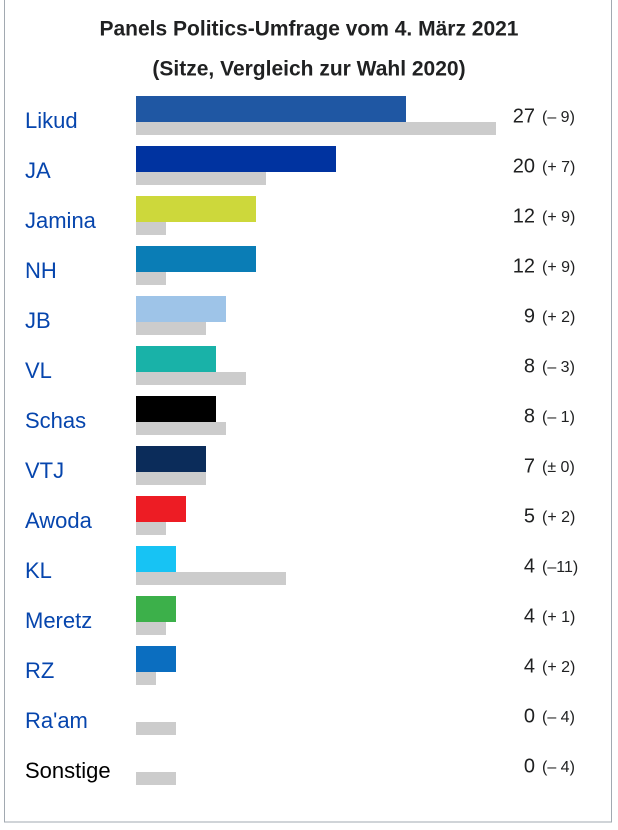 This screenshot has height=830, width=618. Describe the element at coordinates (524, 166) in the screenshot. I see `value-label: 20` at that location.